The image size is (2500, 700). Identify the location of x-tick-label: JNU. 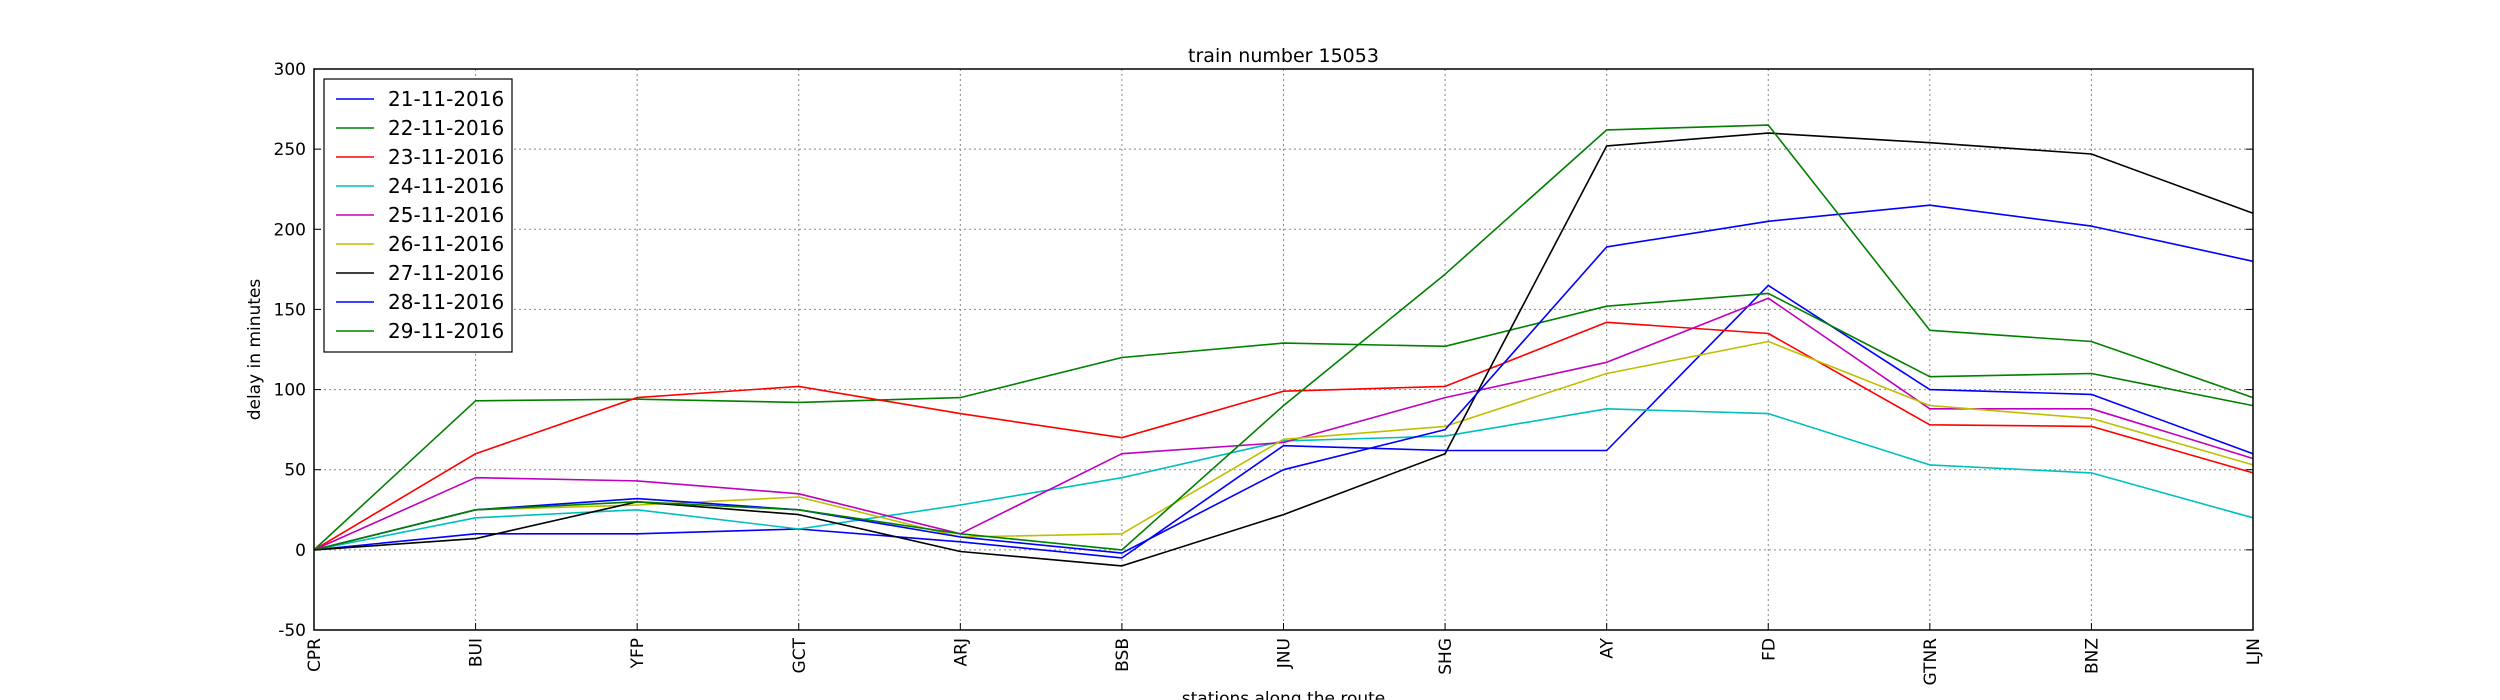
(1285, 653).